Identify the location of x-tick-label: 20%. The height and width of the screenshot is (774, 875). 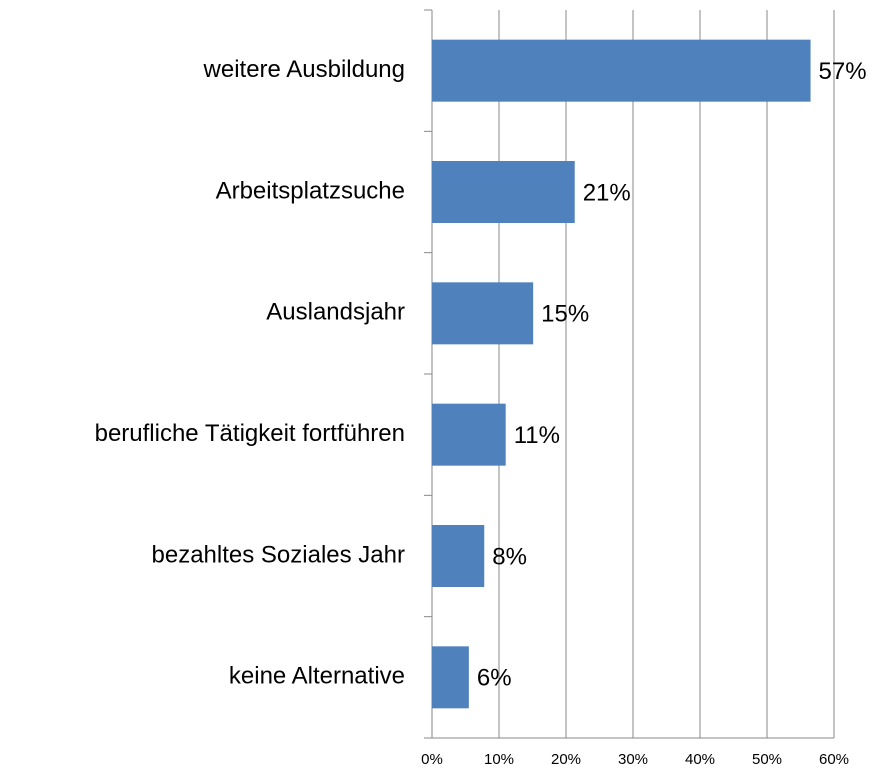
(566, 759).